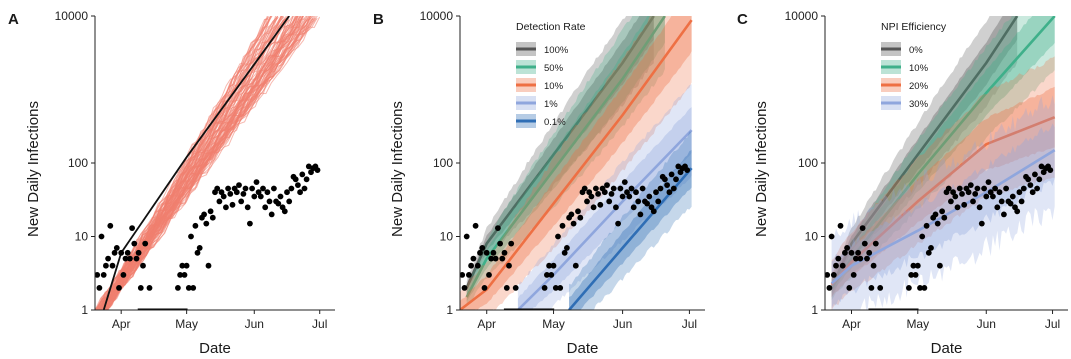 The width and height of the screenshot is (1071, 359). Describe the element at coordinates (540, 67) in the screenshot. I see `legend-item: 50%` at that location.